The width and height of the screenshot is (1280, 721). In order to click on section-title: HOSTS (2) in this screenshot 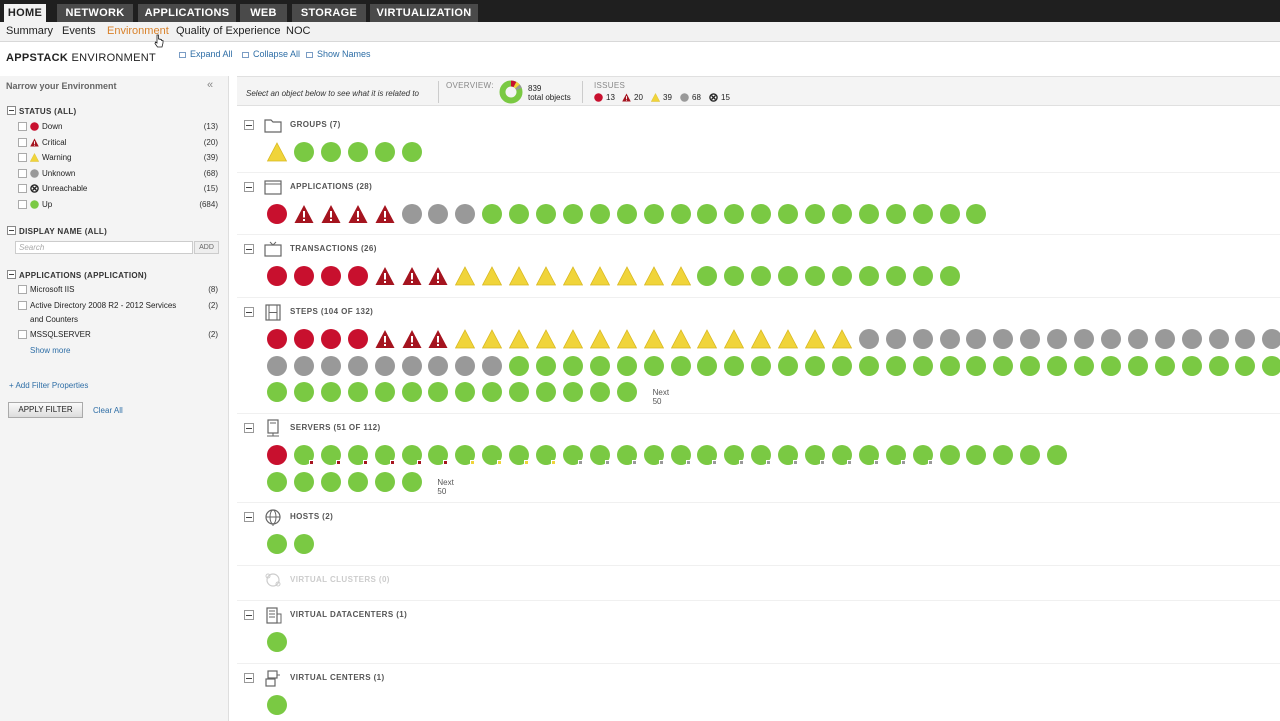, I will do `click(312, 516)`.